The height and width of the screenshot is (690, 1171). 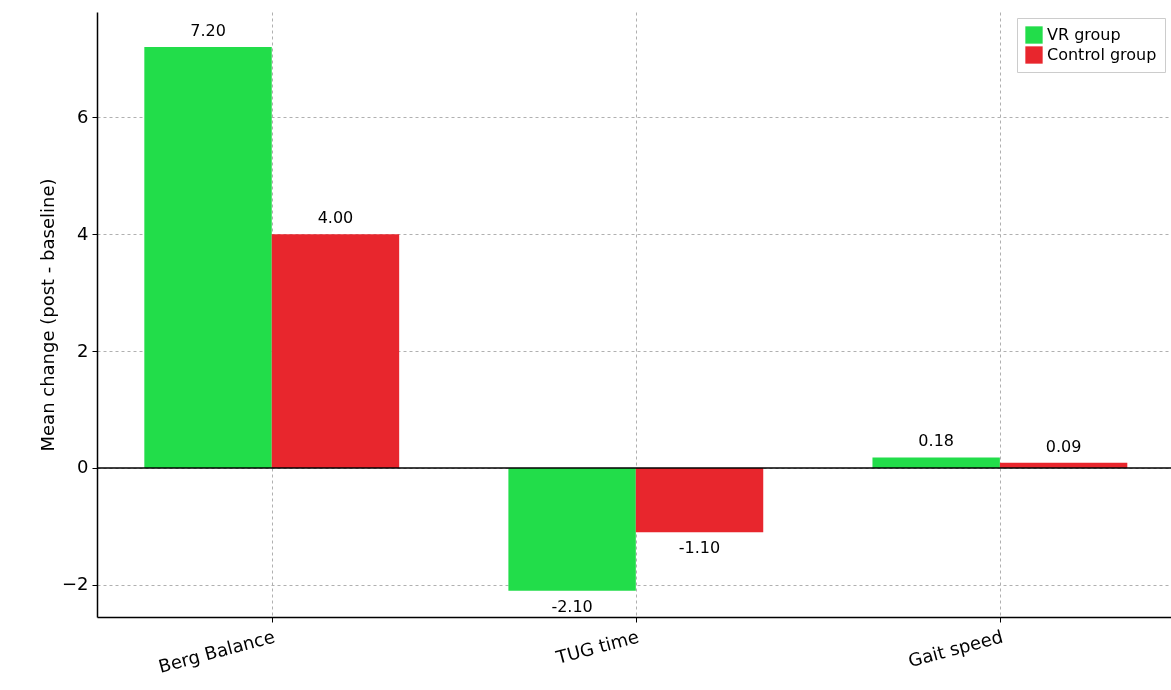 What do you see at coordinates (1102, 54) in the screenshot?
I see `legend-label: Control group` at bounding box center [1102, 54].